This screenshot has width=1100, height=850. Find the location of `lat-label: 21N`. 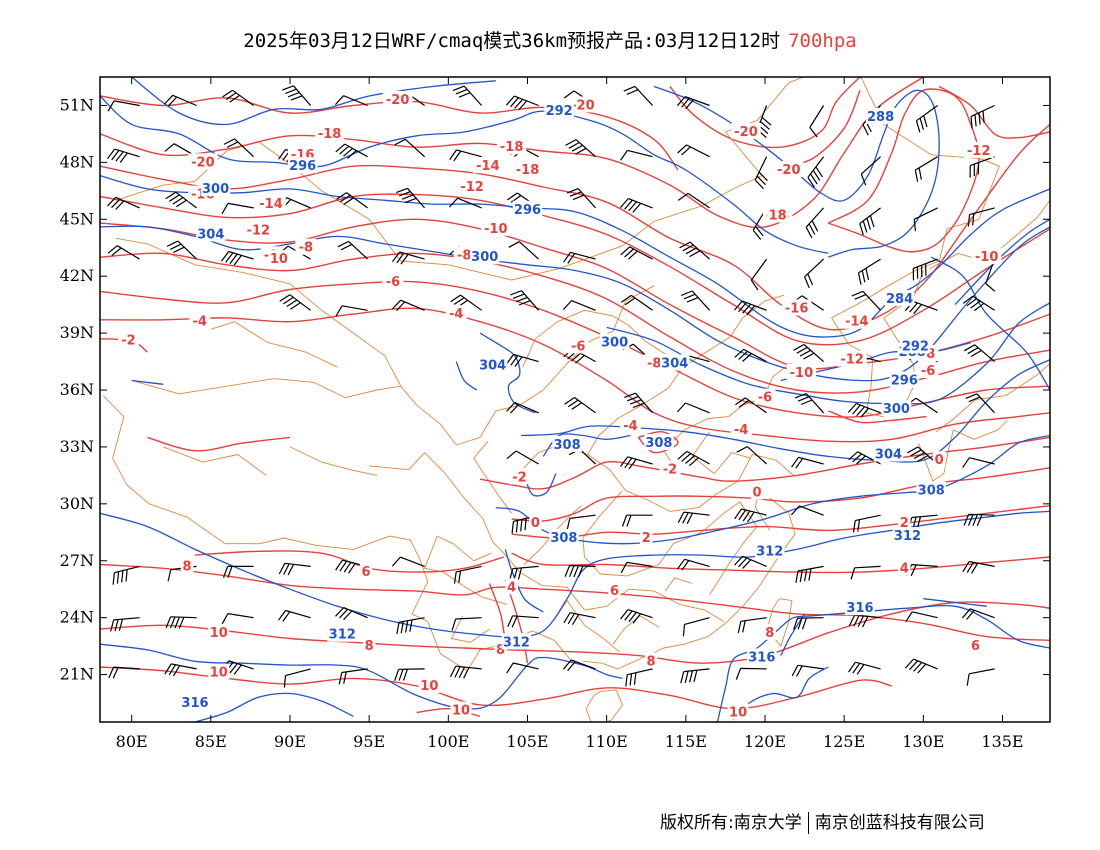

lat-label: 21N is located at coordinates (77, 674).